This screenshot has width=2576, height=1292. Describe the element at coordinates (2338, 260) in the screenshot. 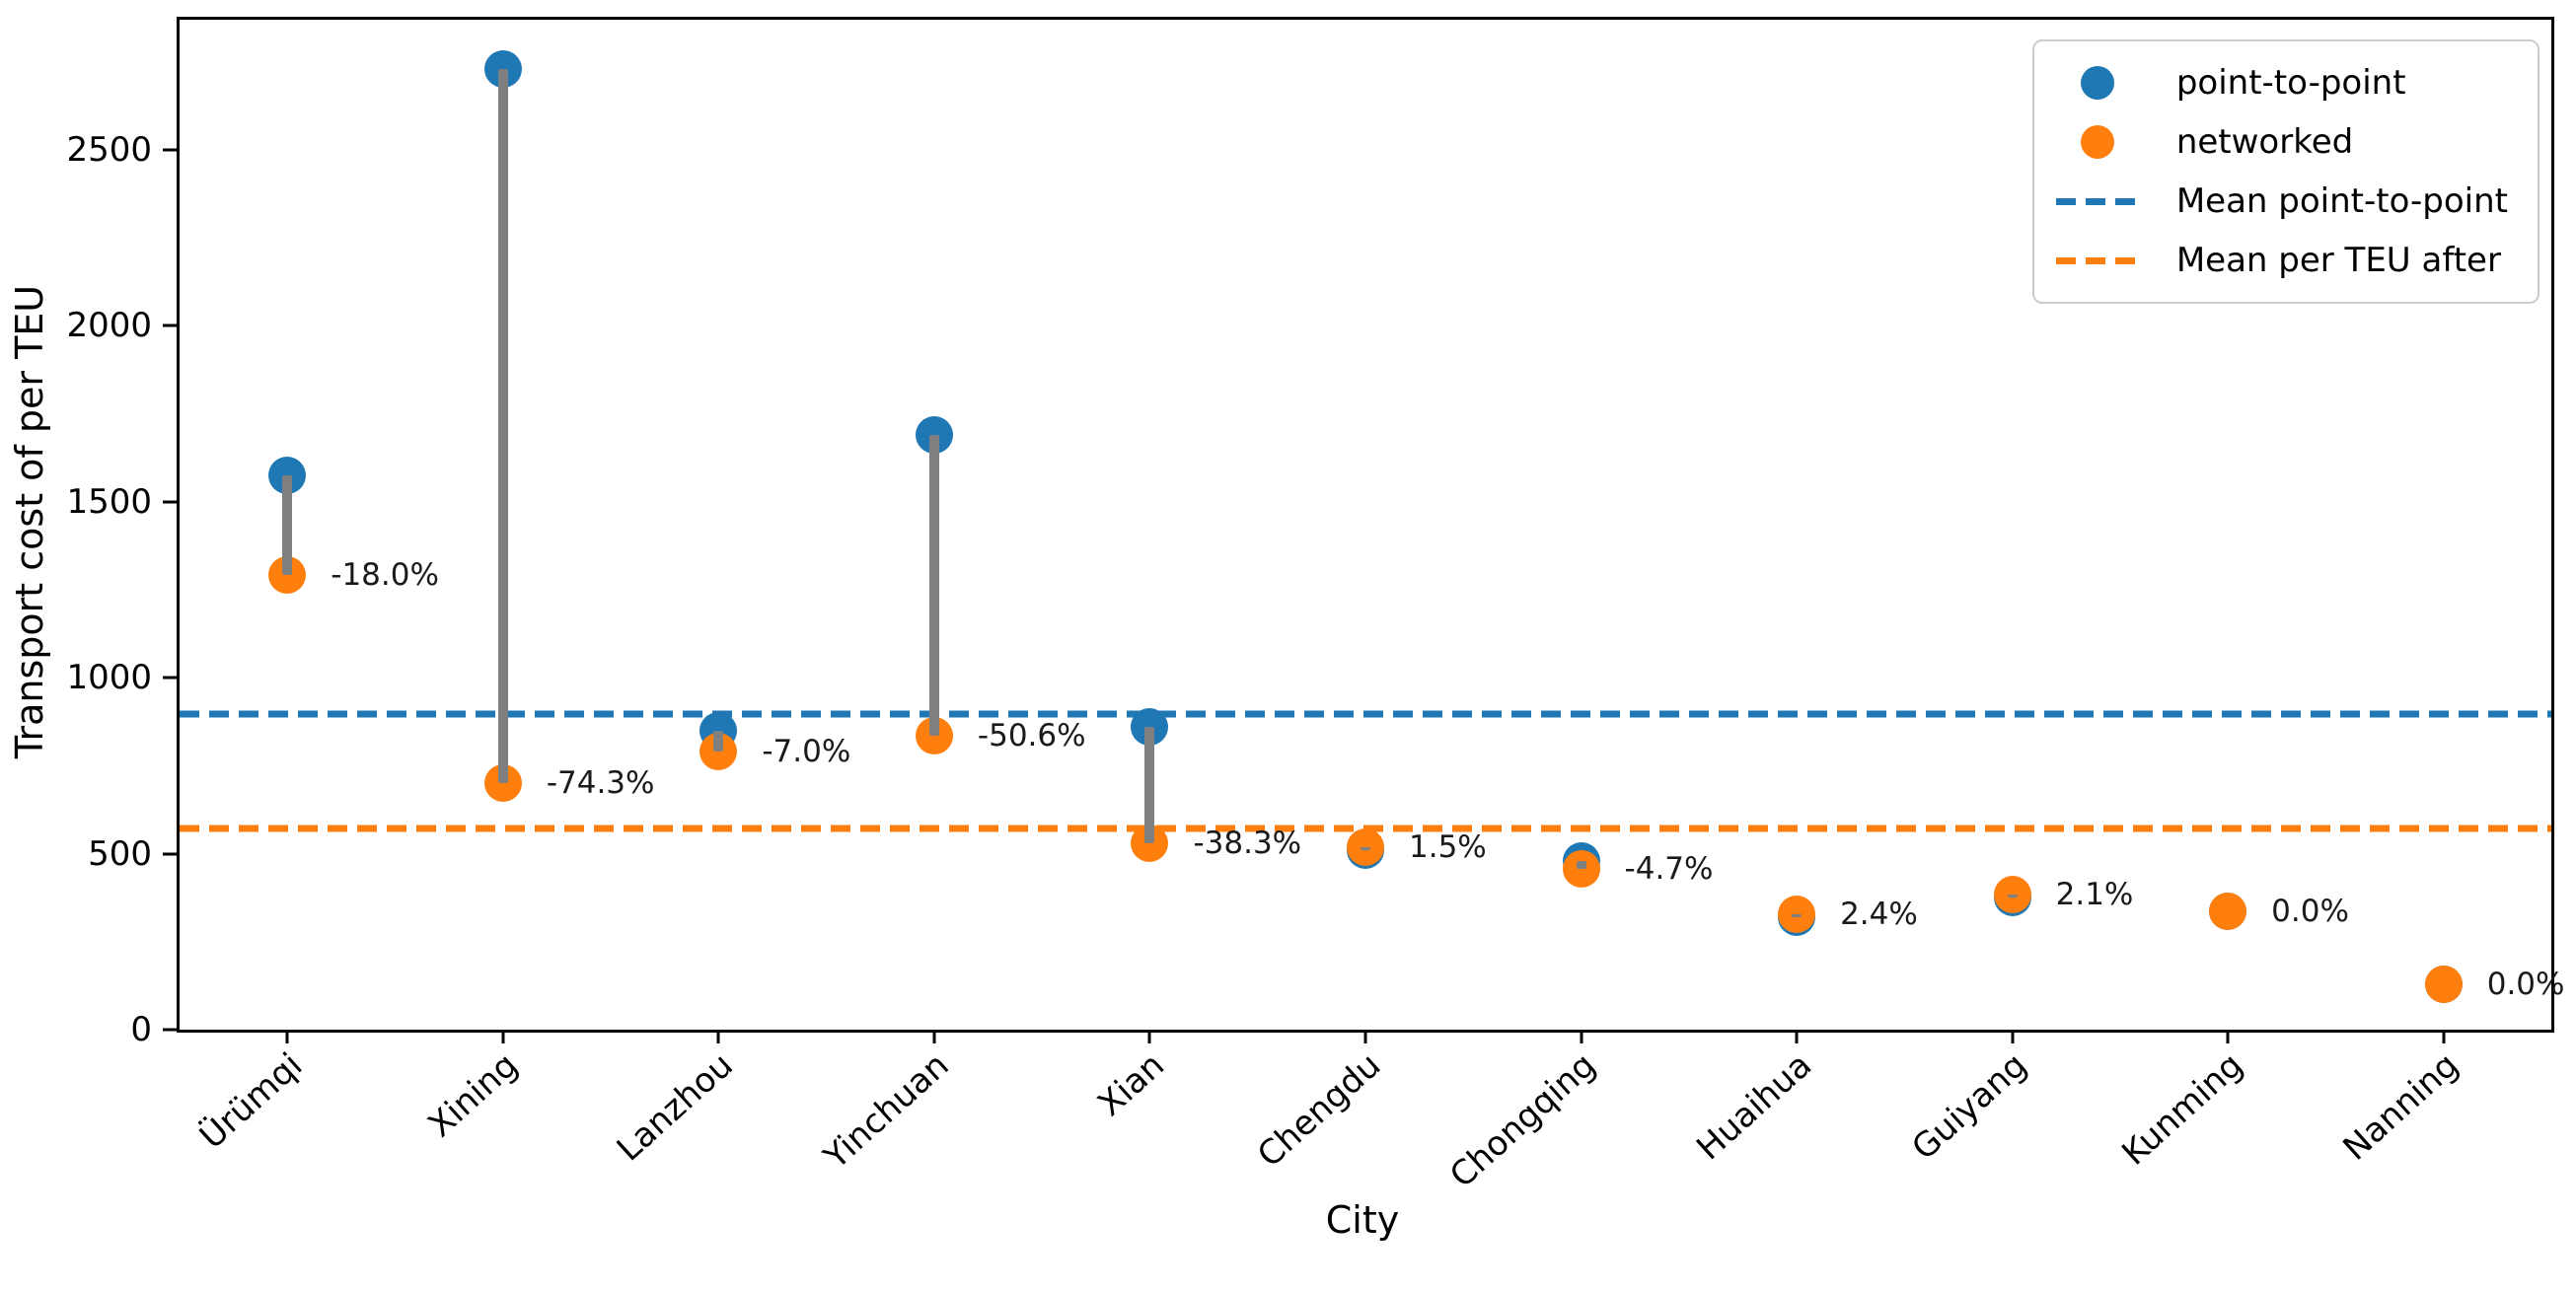

I see `legend-label: Mean per TEU after` at that location.